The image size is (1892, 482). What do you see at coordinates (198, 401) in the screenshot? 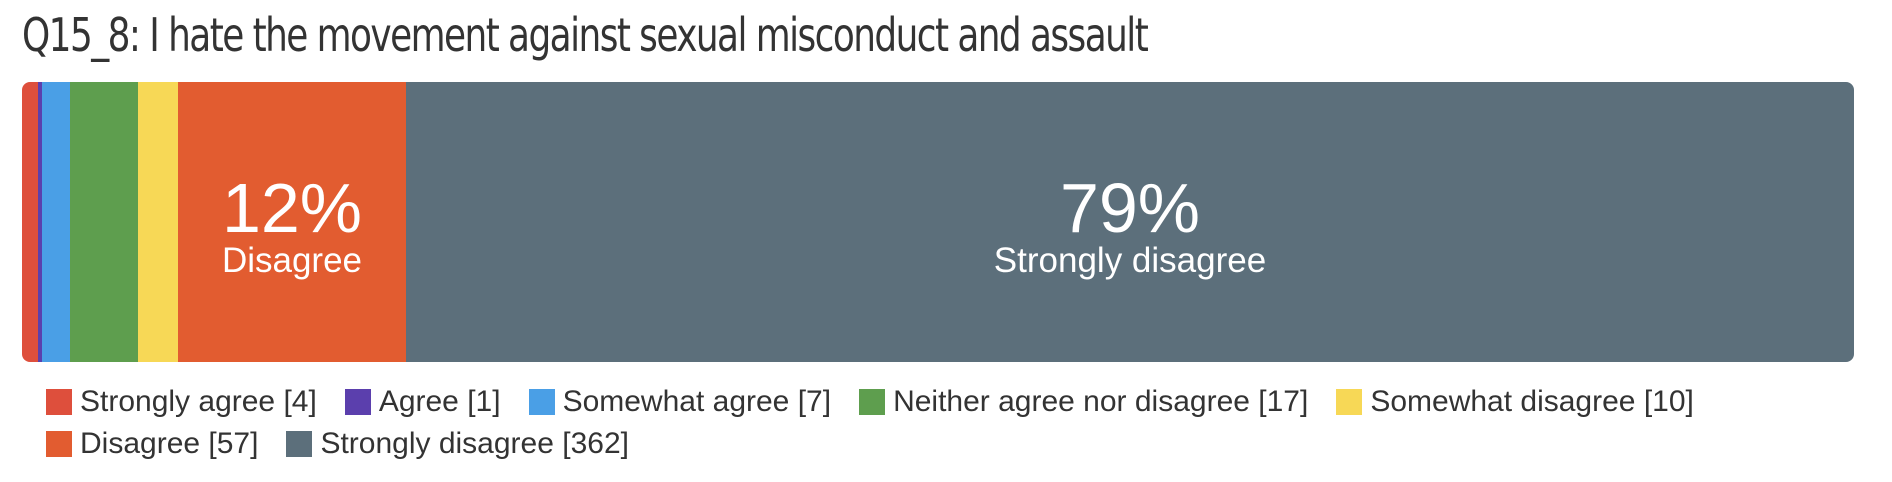
I see `legend-label: Strongly agree [4]` at bounding box center [198, 401].